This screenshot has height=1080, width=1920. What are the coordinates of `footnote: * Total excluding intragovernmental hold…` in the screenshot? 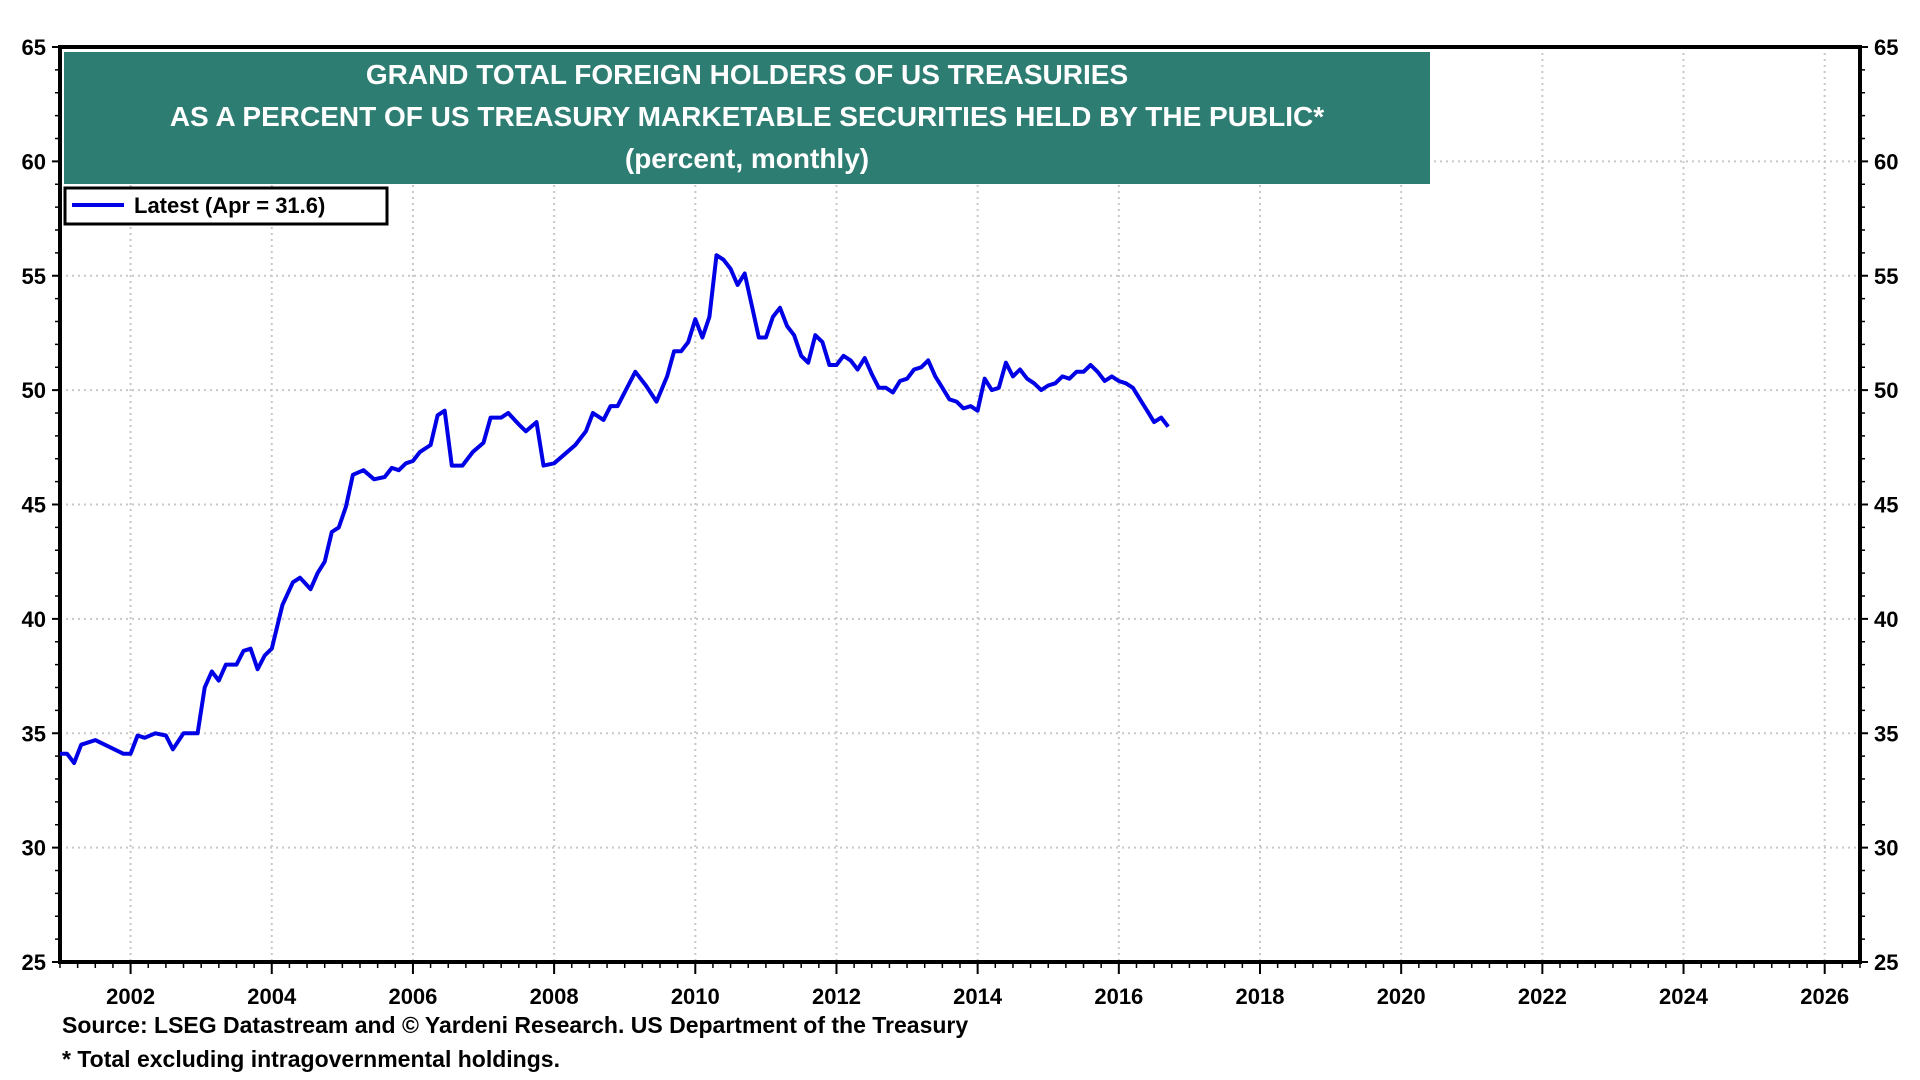 It's located at (311, 1059).